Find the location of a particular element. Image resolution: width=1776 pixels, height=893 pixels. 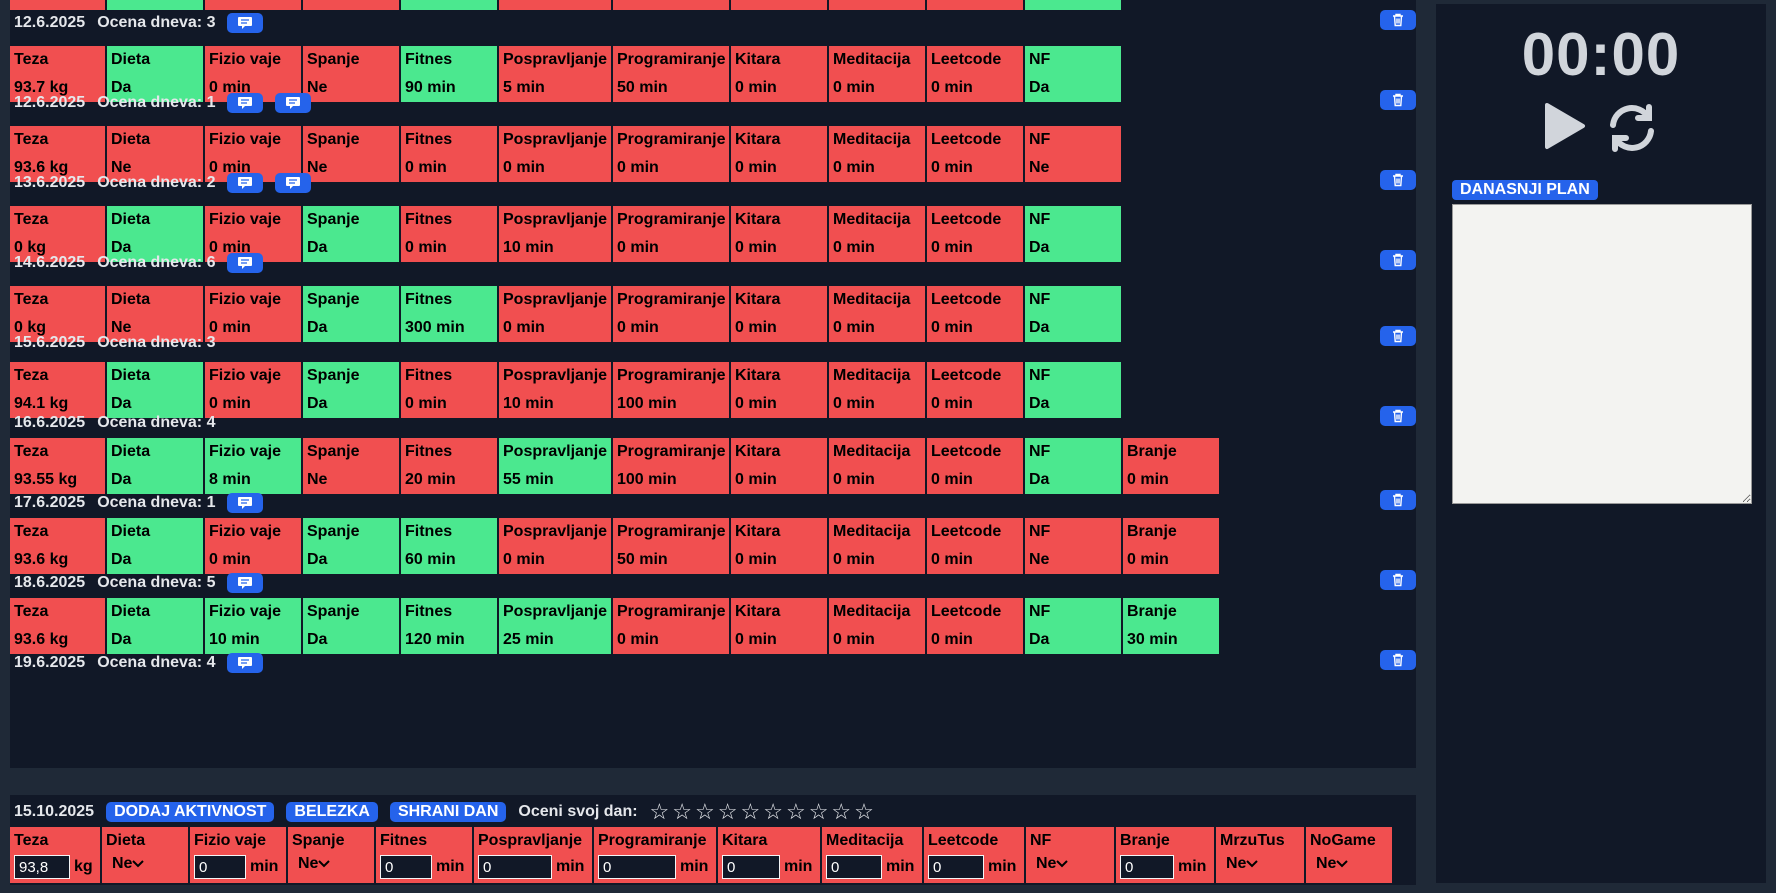

activity-cell: Pospravljanje 0 min is located at coordinates (556, 154).